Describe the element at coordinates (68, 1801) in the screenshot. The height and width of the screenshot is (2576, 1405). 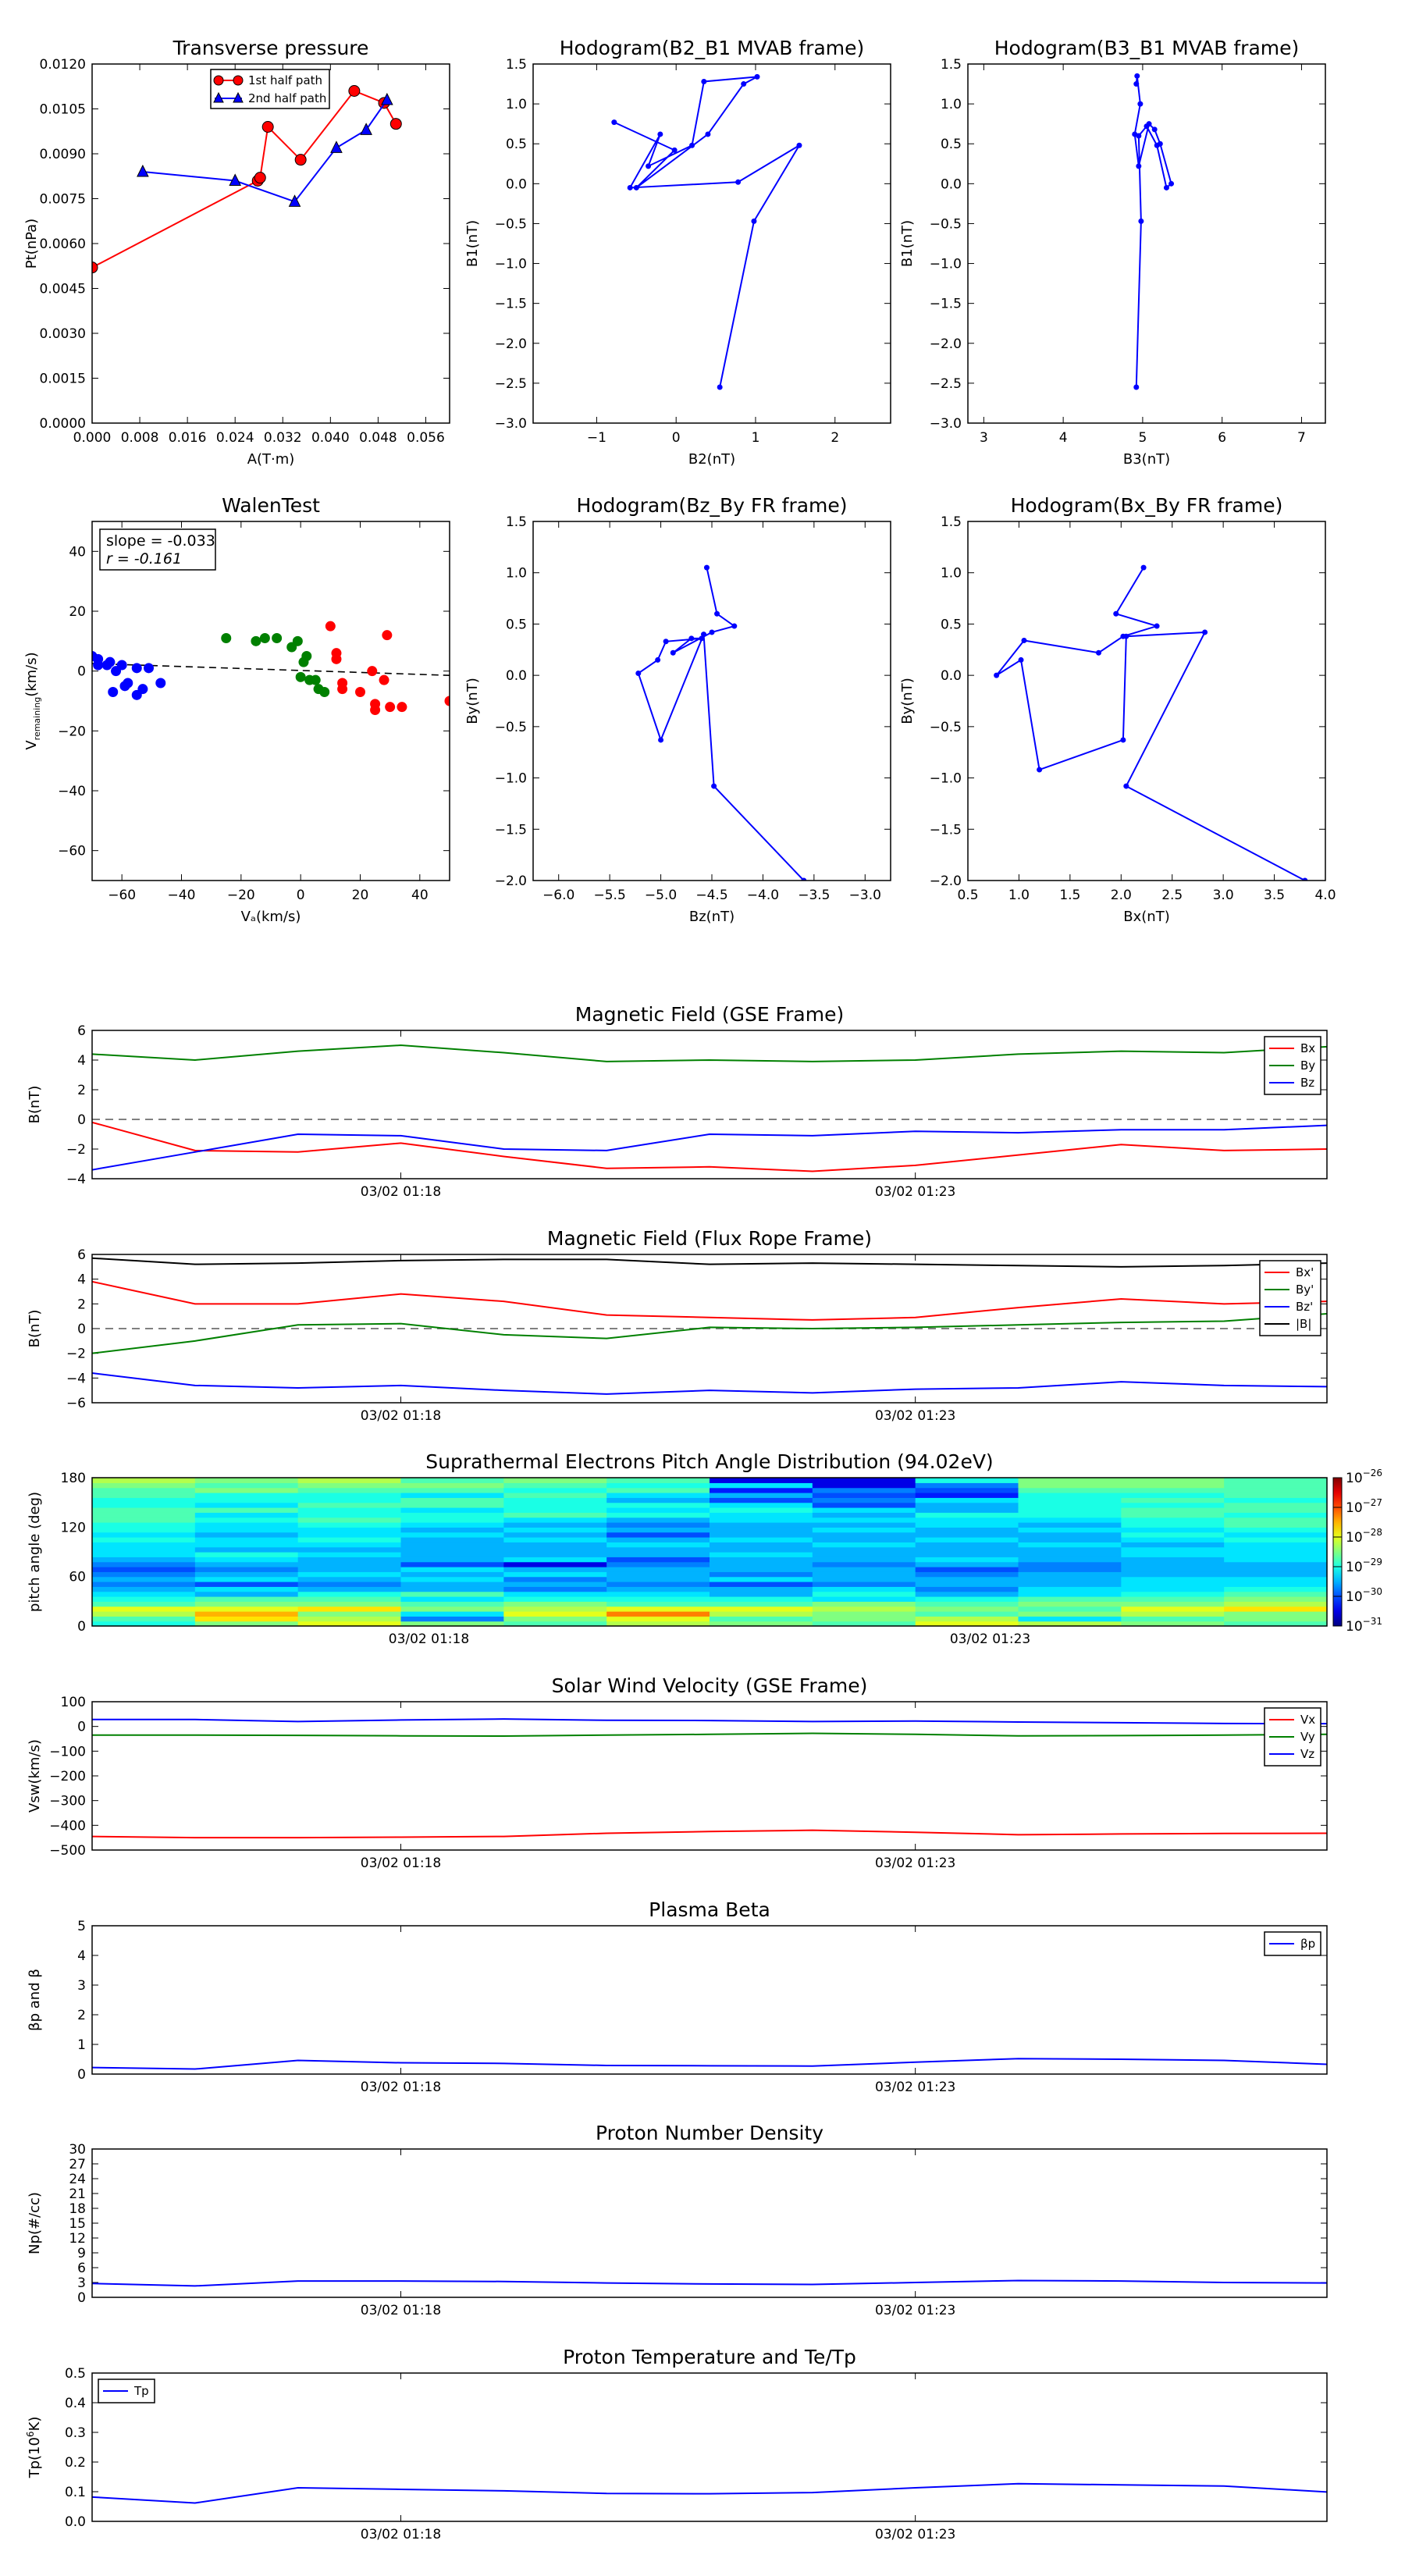
I see `vsw-ytick-label: −300` at that location.